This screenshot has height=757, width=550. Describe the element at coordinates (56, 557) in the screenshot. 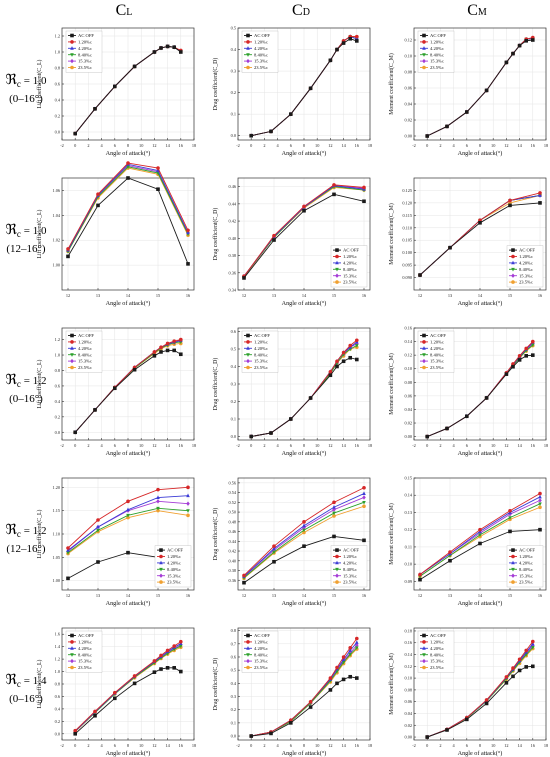

I see `y-tick-label: 1.05` at that location.